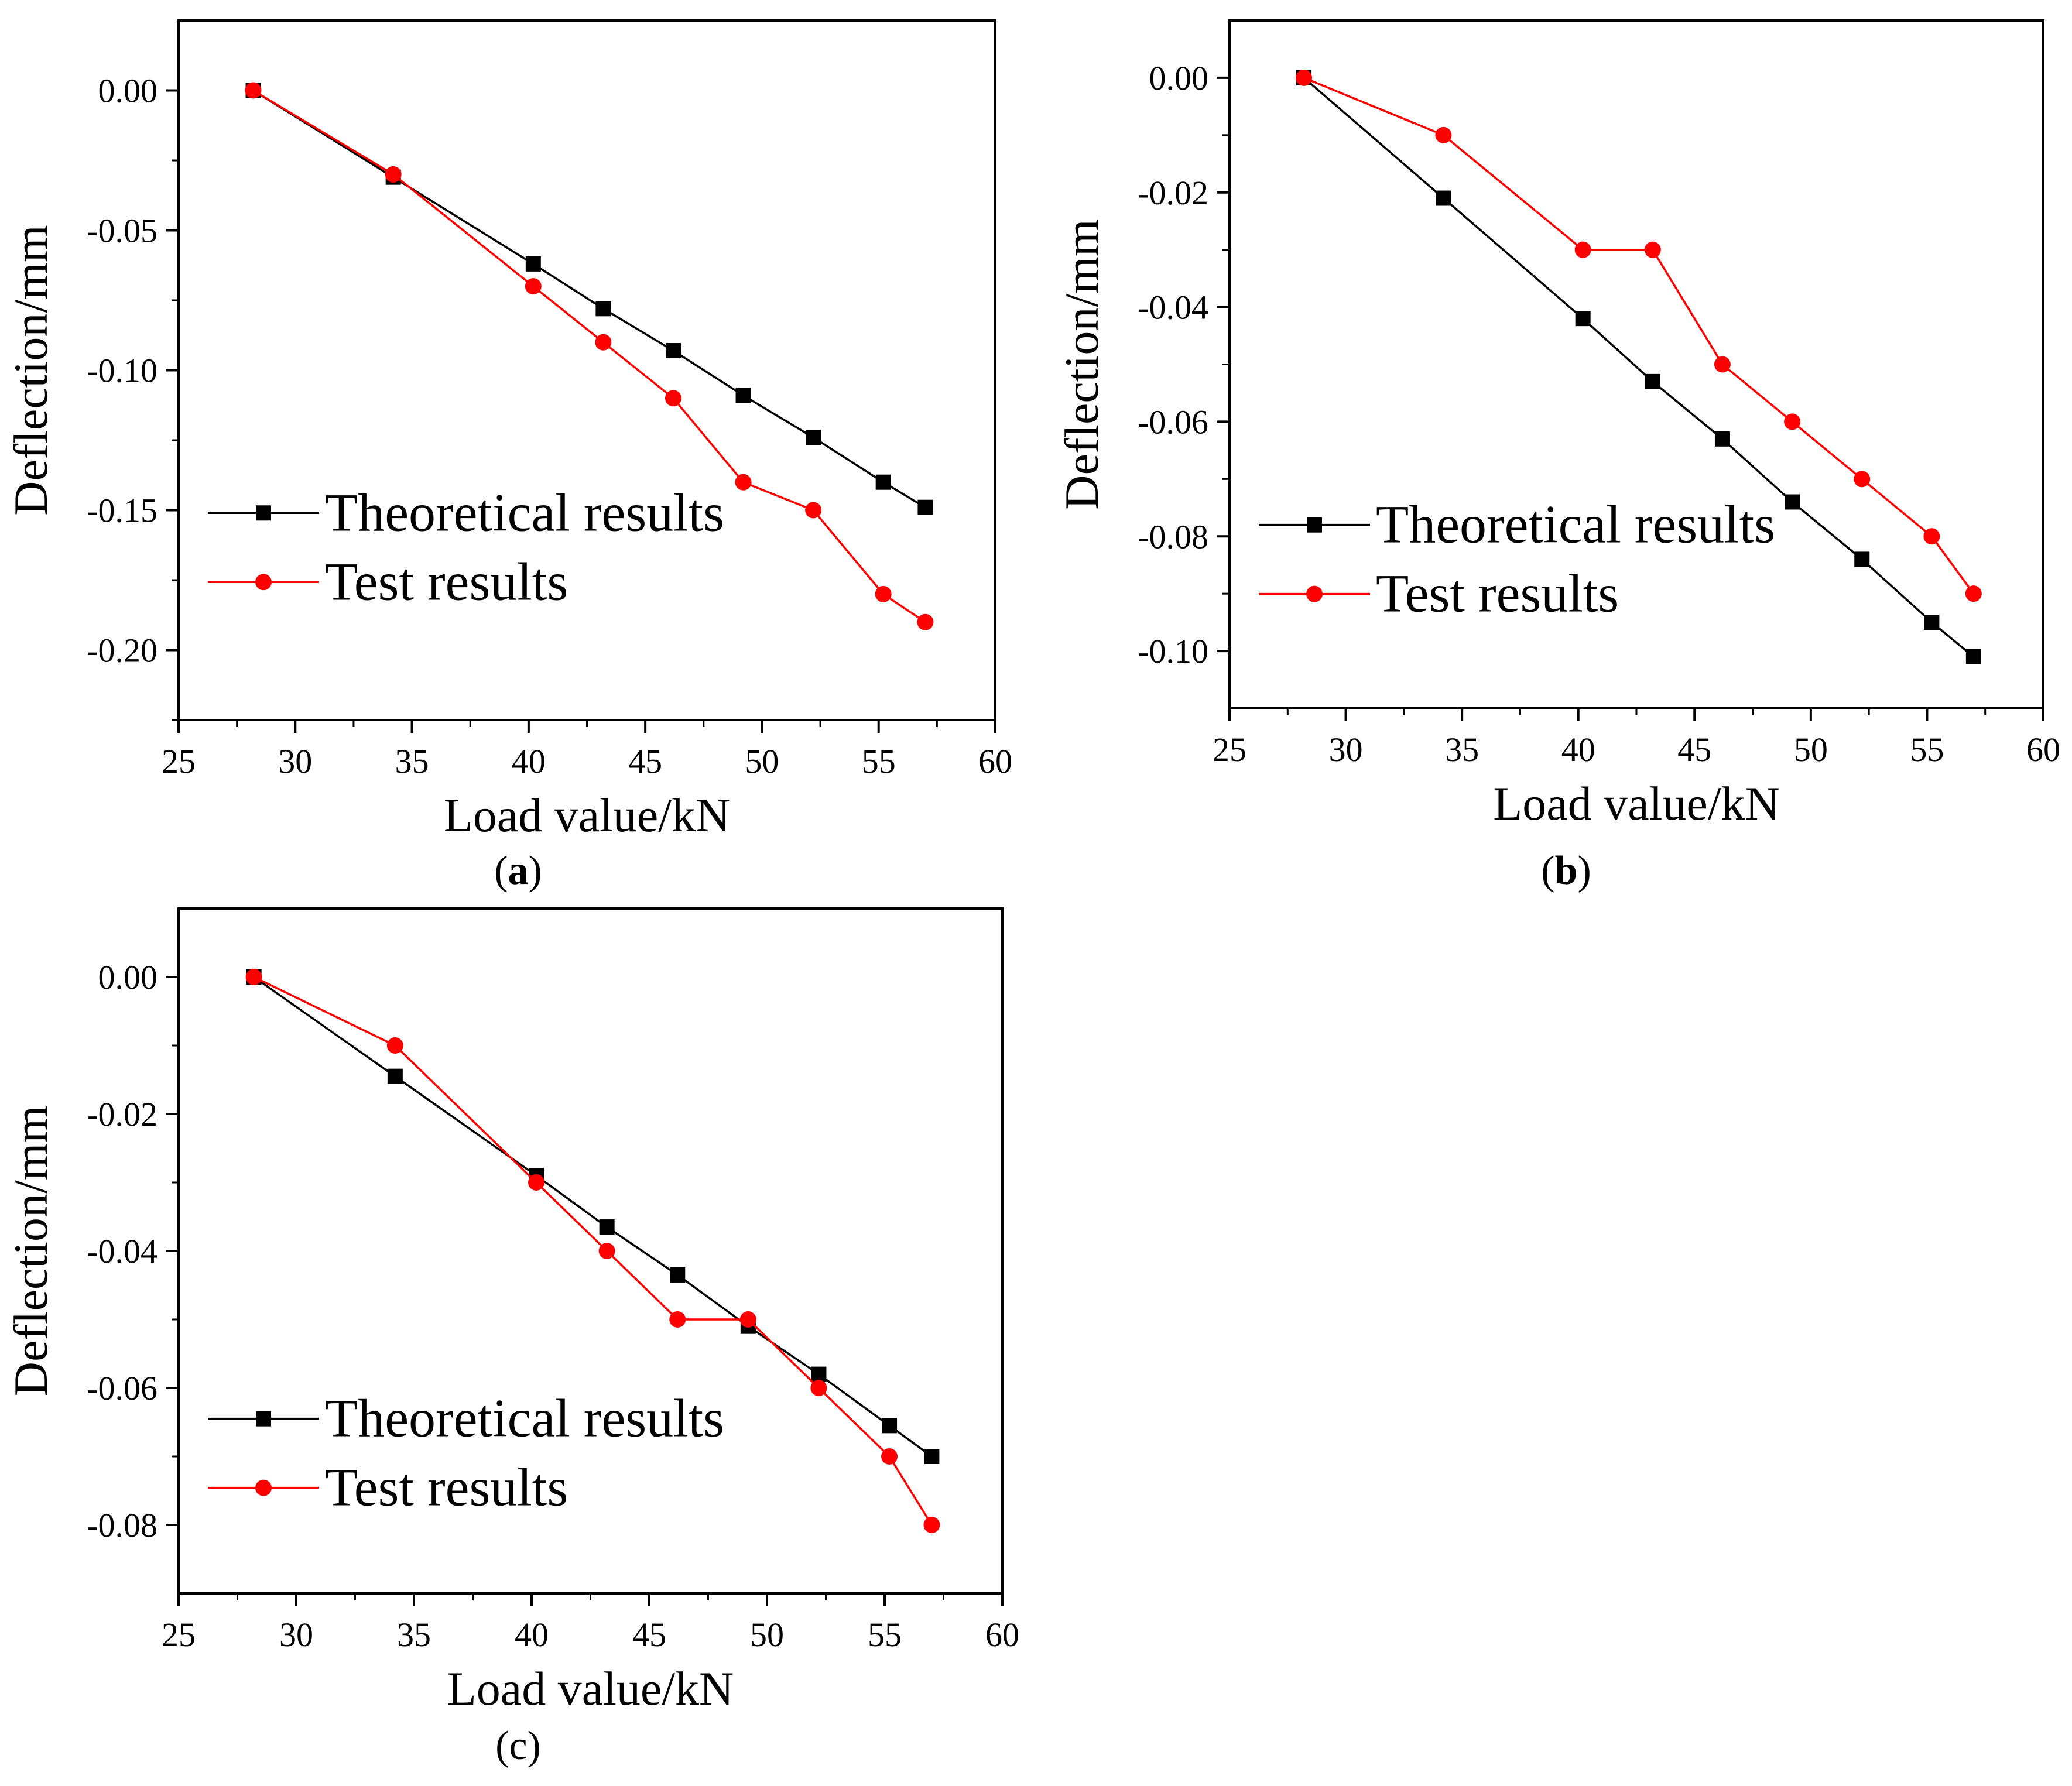  I want to click on panel-label: (b), so click(1566, 870).